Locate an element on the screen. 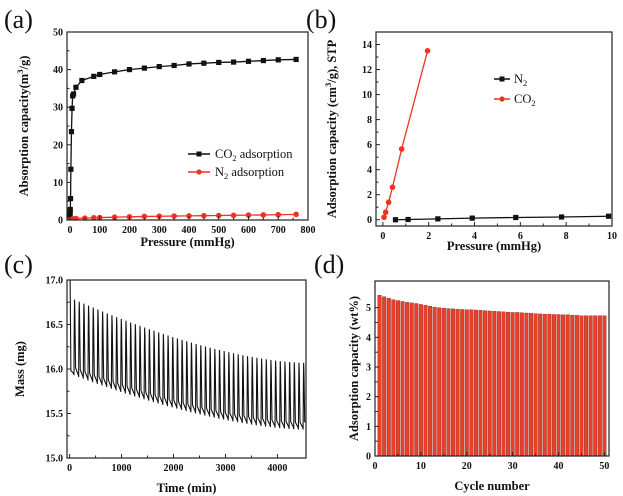 This screenshot has width=623, height=496. y-axis-title-part: /g) is located at coordinates (24, 63).